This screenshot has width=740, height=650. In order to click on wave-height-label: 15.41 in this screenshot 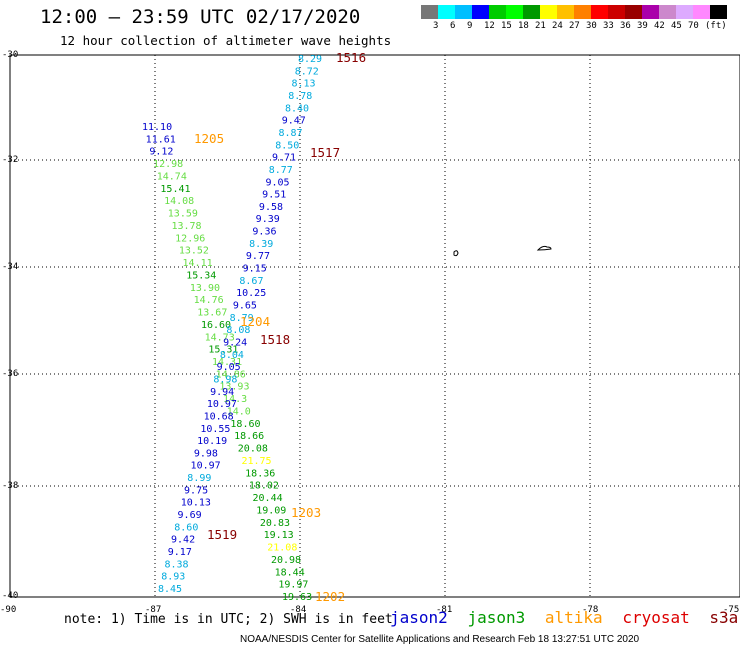, I will do `click(175, 189)`.